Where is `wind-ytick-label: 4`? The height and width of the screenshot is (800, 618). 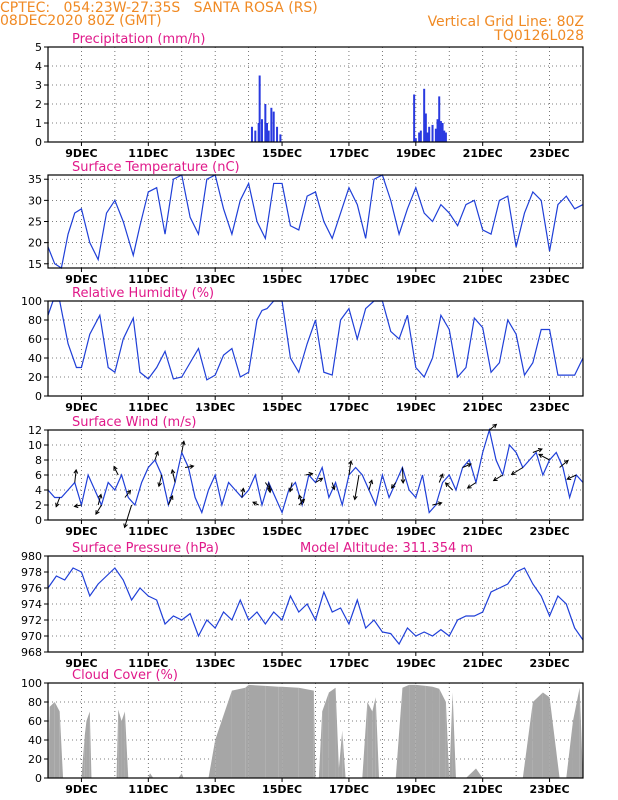 wind-ytick-label: 4 is located at coordinates (38, 490).